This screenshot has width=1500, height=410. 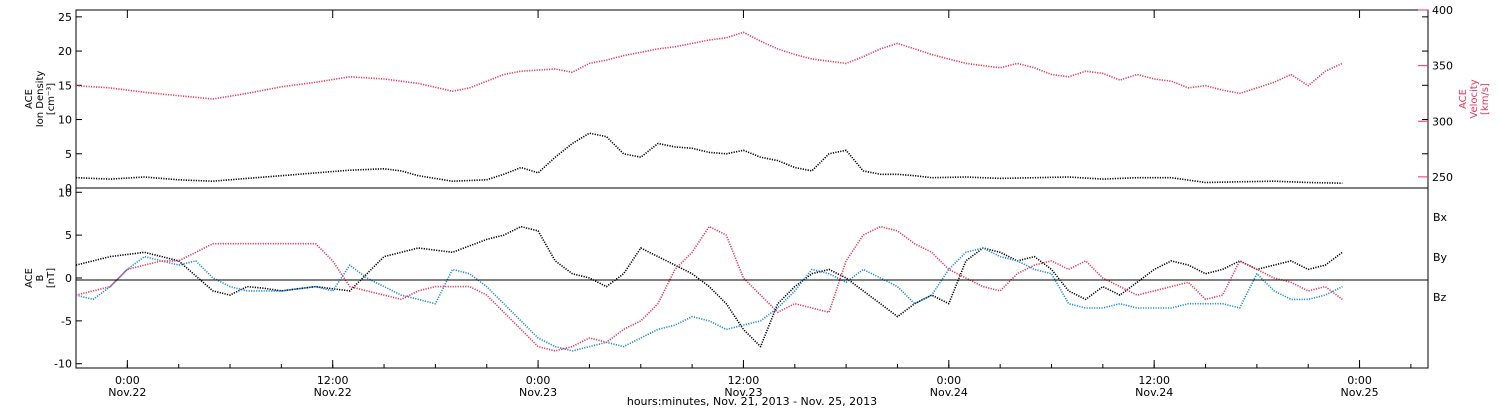 What do you see at coordinates (66, 321) in the screenshot?
I see `bottom-left-tick-label: -5` at bounding box center [66, 321].